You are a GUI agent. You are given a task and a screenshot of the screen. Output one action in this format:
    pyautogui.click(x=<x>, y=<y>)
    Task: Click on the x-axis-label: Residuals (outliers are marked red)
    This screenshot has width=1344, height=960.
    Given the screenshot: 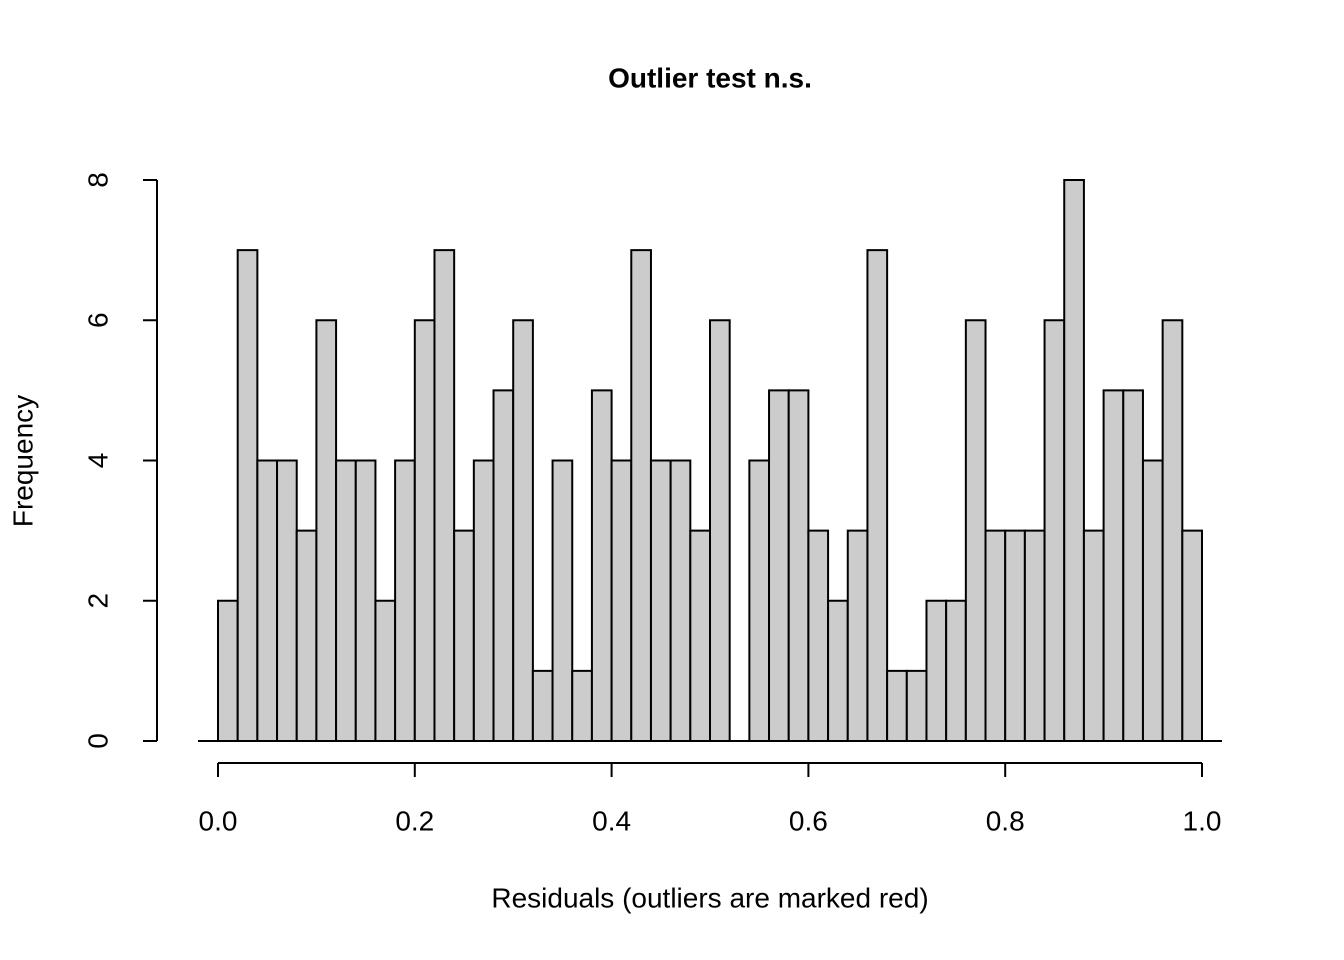 What is the action you would take?
    pyautogui.click(x=709, y=897)
    